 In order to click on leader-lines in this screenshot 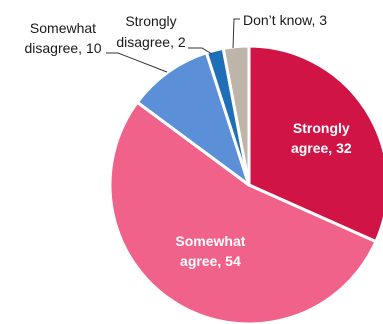, I will do `click(173, 45)`.